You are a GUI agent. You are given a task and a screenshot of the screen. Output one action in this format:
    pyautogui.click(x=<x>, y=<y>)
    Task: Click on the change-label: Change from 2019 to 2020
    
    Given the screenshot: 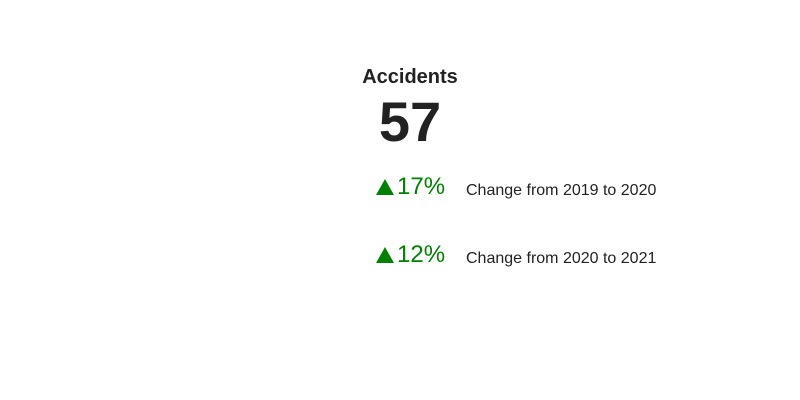 What is the action you would take?
    pyautogui.click(x=561, y=190)
    